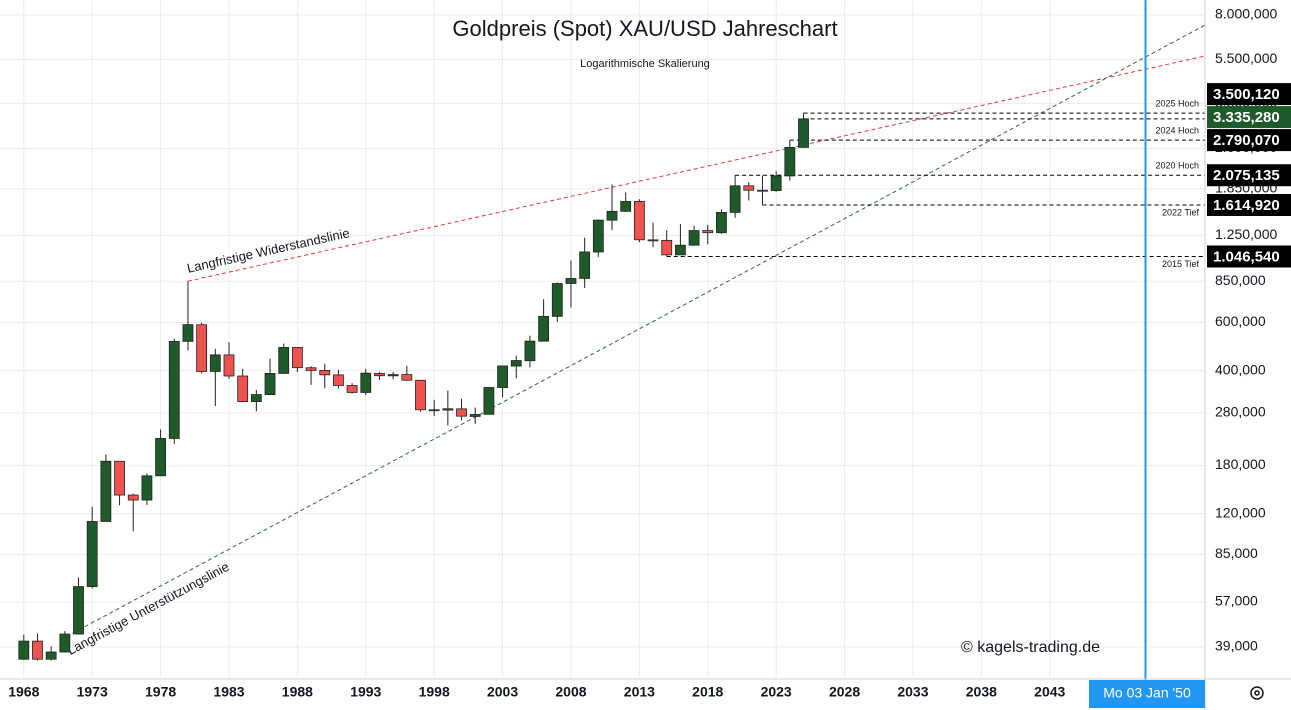  Describe the element at coordinates (570, 692) in the screenshot. I see `x-tick-label: 2008` at that location.